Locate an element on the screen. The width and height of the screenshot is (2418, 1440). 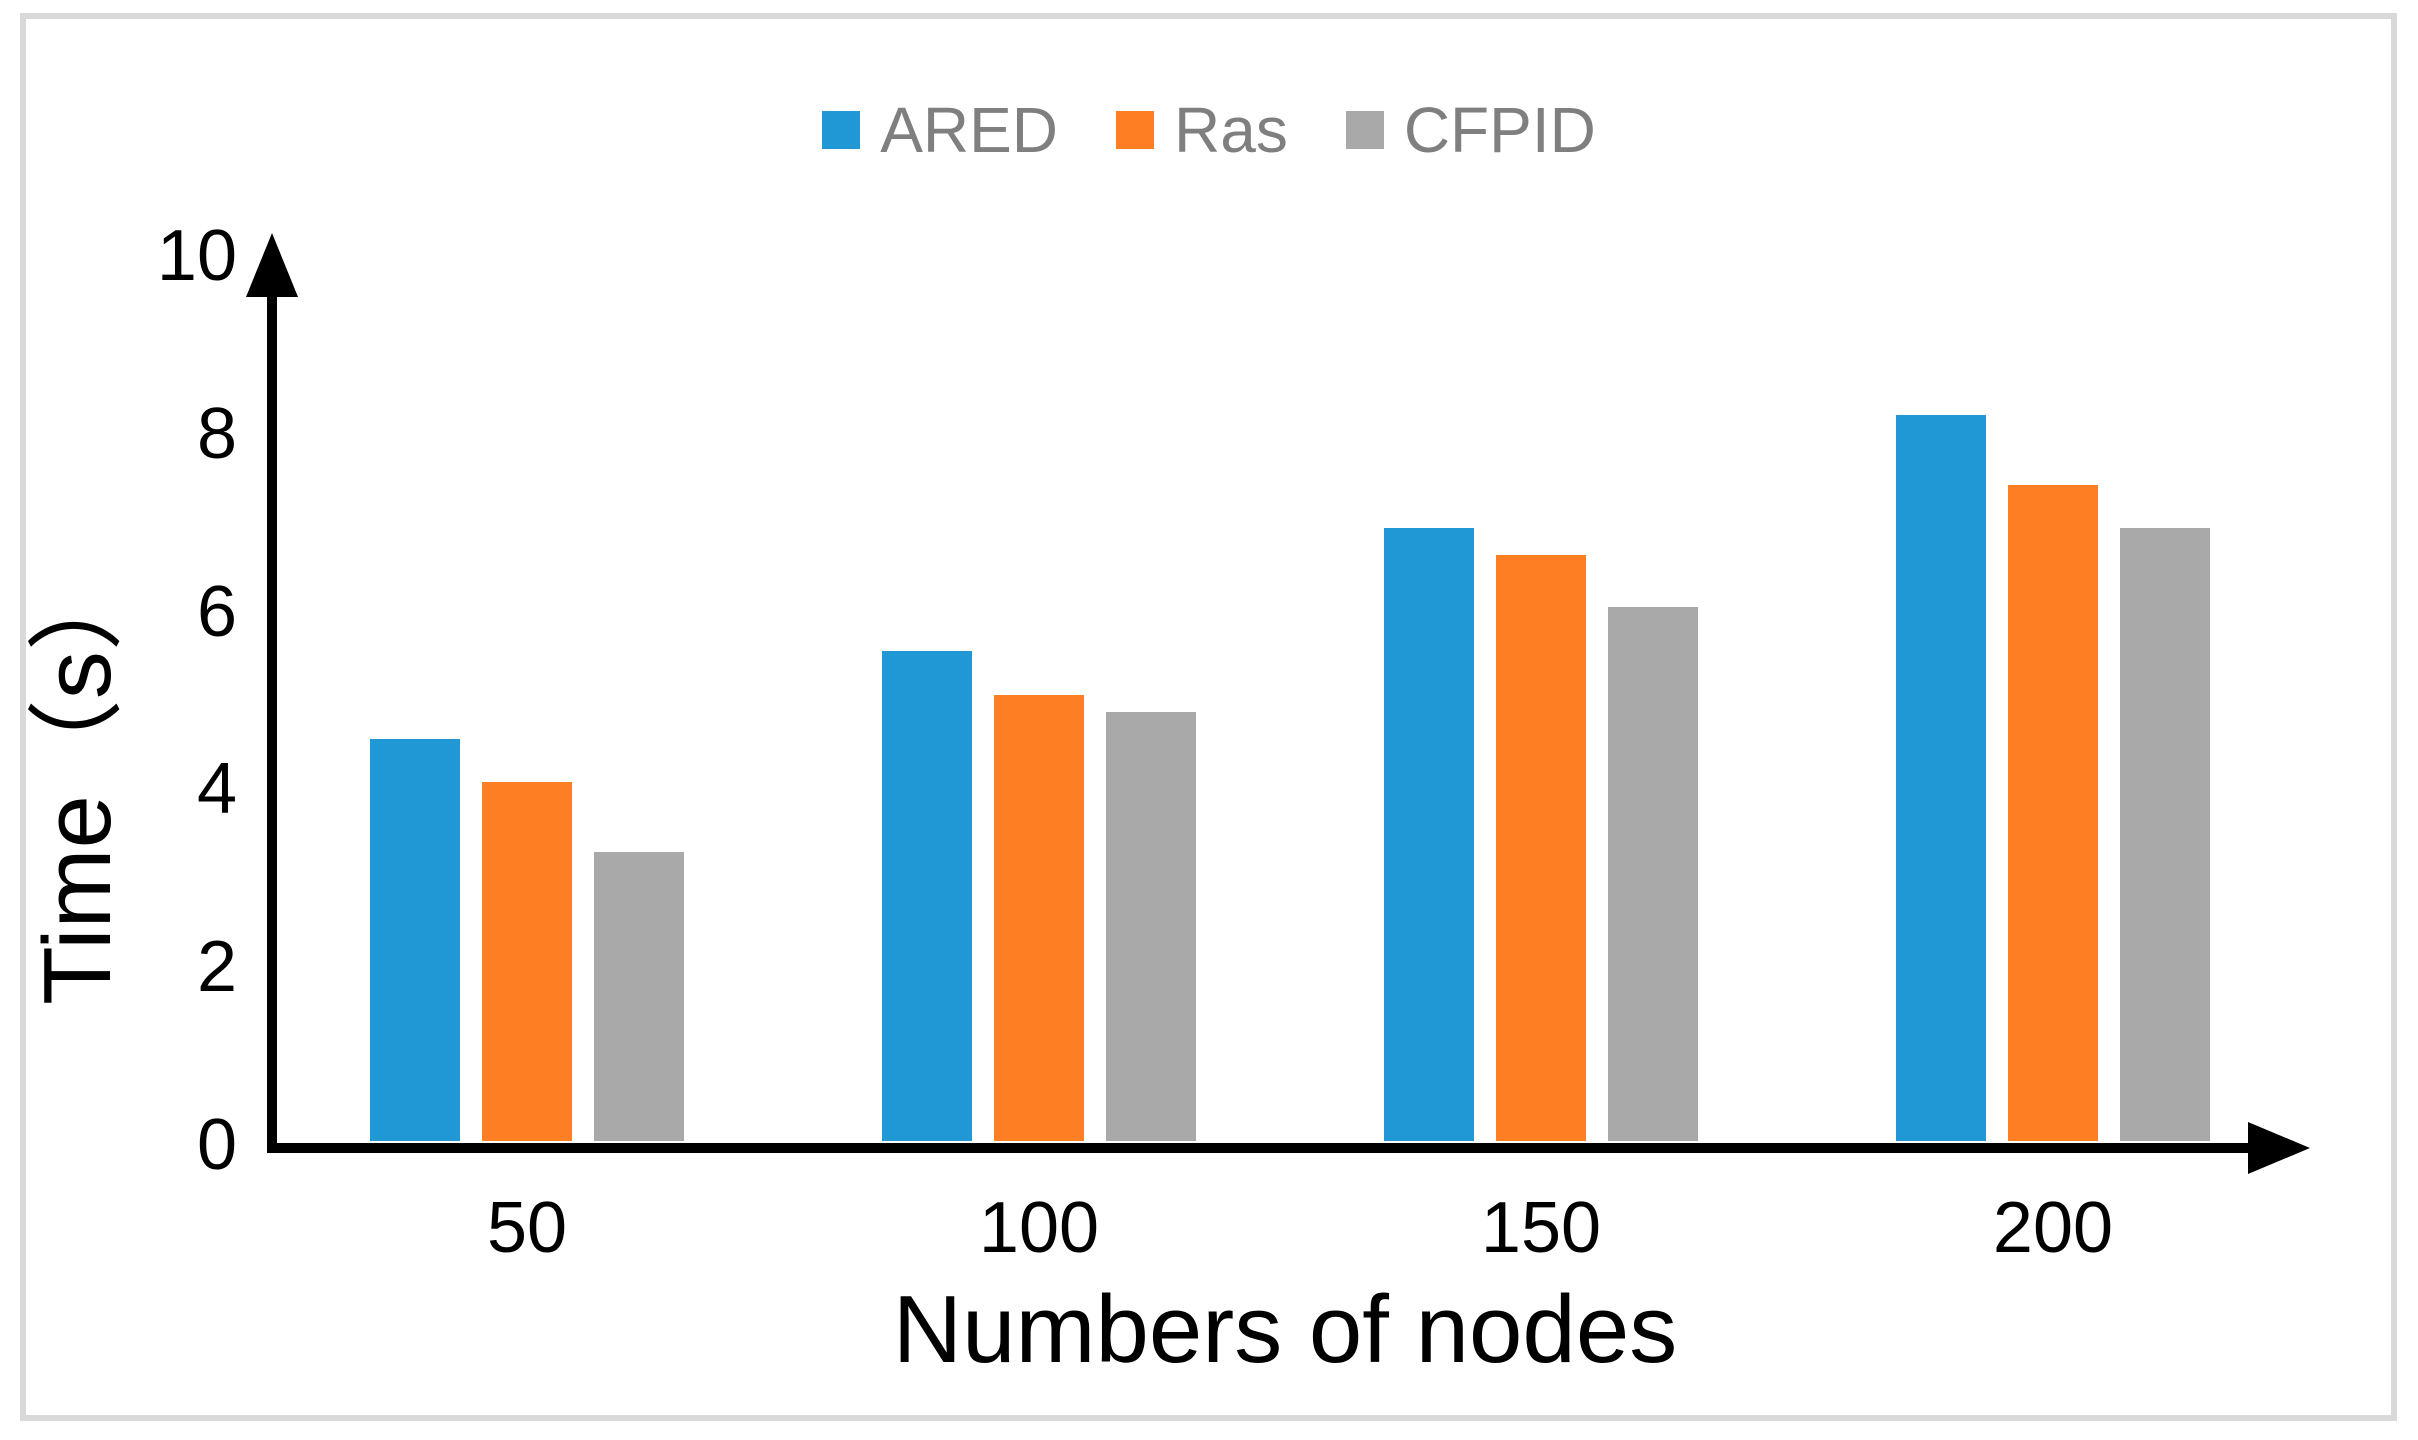
y-tick-label: 10 is located at coordinates (196, 256).